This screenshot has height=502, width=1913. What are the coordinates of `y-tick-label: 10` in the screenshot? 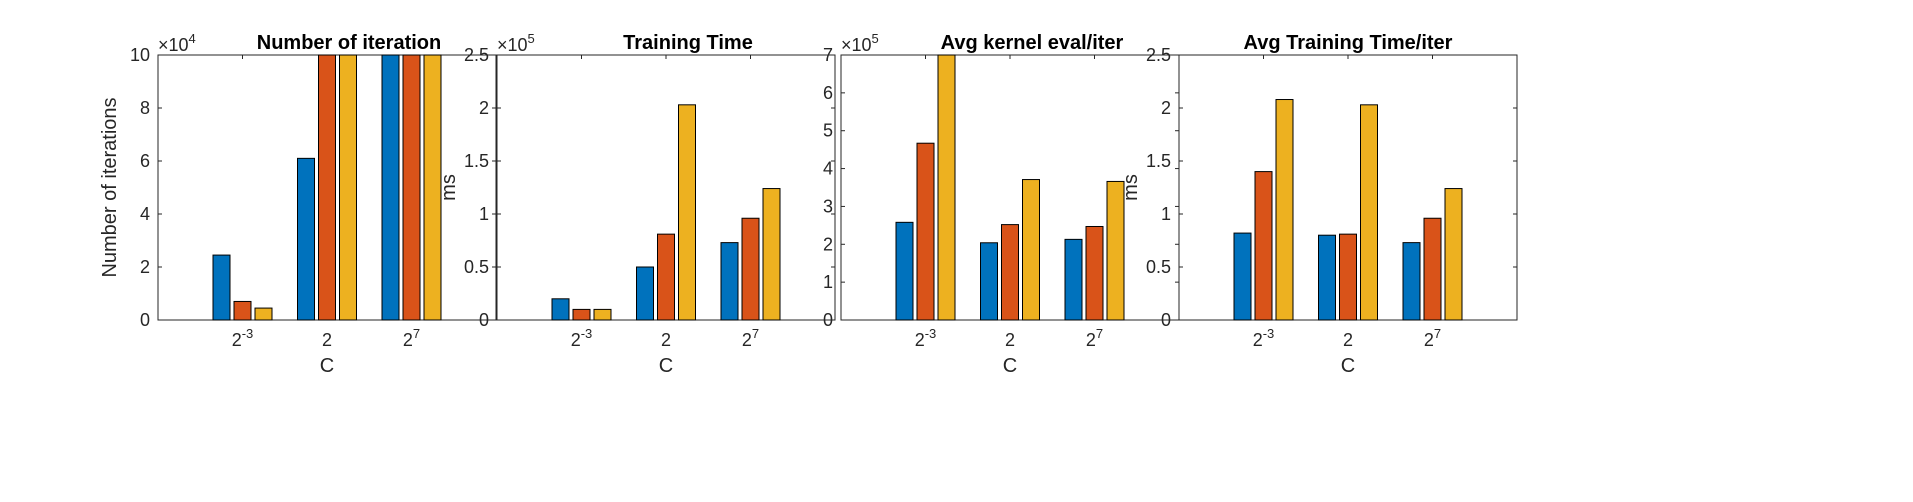 It's located at (140, 55).